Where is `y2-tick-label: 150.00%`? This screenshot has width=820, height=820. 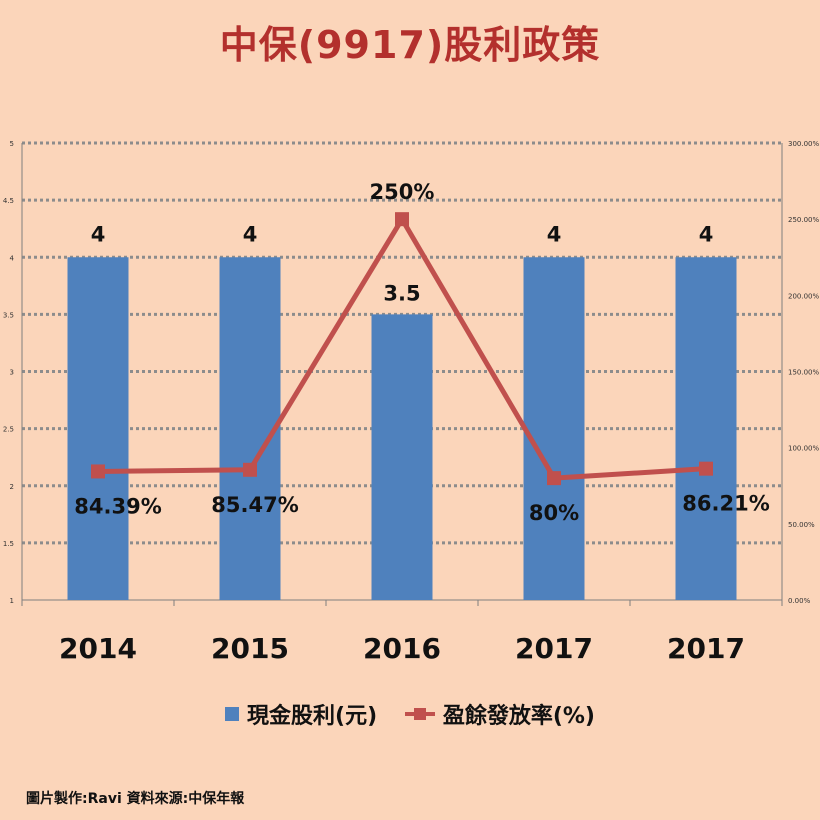 y2-tick-label: 150.00% is located at coordinates (803, 373).